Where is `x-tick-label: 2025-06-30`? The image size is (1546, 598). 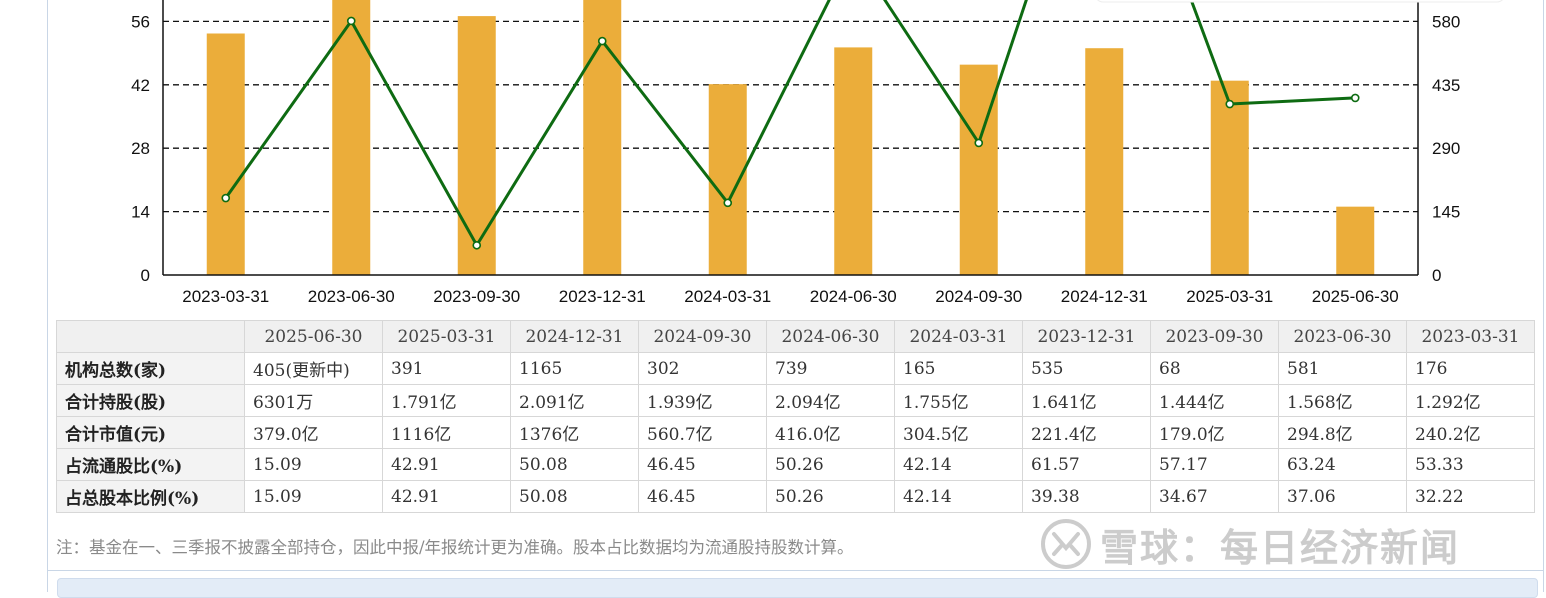
x-tick-label: 2025-06-30 is located at coordinates (1355, 296).